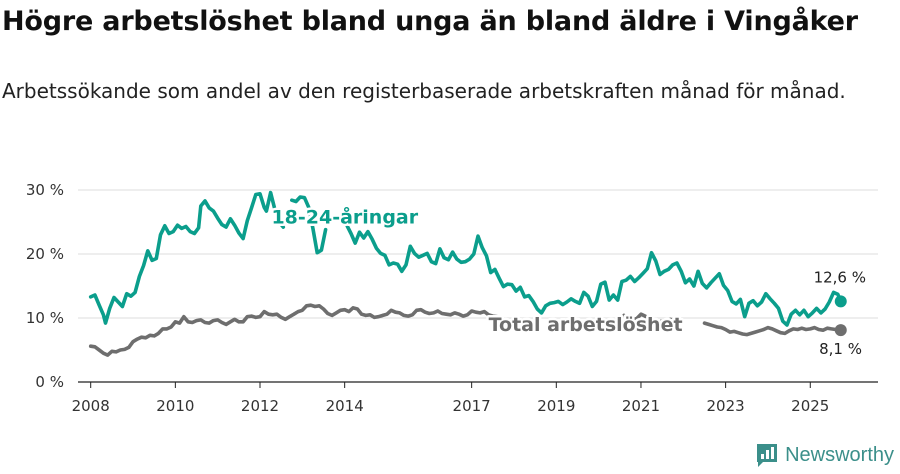 Image resolution: width=900 pixels, height=474 pixels. What do you see at coordinates (344, 216) in the screenshot?
I see `youth-series-label: 18-24-åringar` at bounding box center [344, 216].